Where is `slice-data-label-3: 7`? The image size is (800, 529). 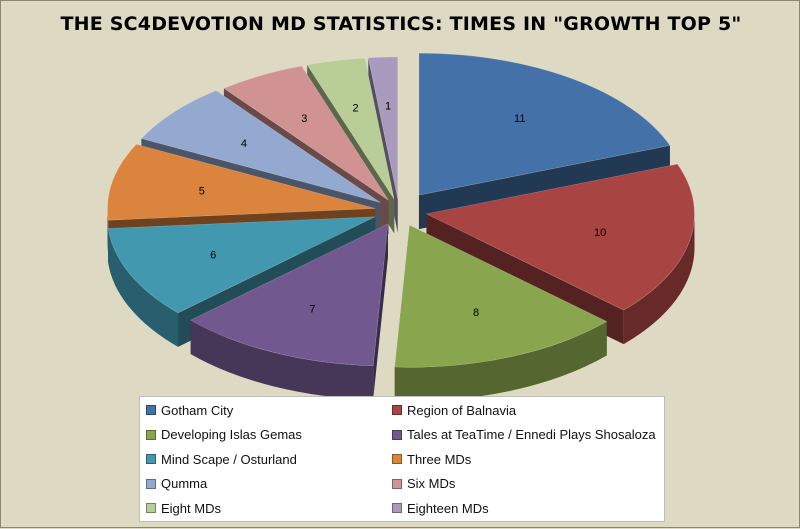
slice-data-label-3: 7 is located at coordinates (312, 310).